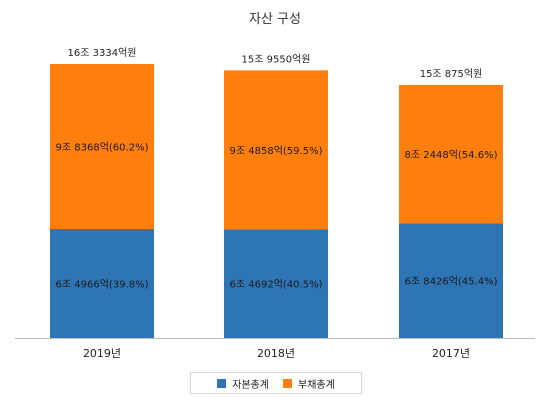 This screenshot has height=401, width=550. Describe the element at coordinates (451, 353) in the screenshot. I see `x-tick-label-3: 2017년` at that location.